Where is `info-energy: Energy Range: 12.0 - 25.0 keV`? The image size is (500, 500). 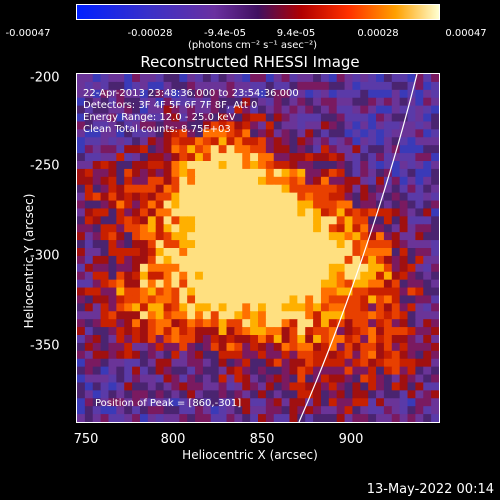 info-energy: Energy Range: 12.0 - 25.0 keV is located at coordinates (159, 117).